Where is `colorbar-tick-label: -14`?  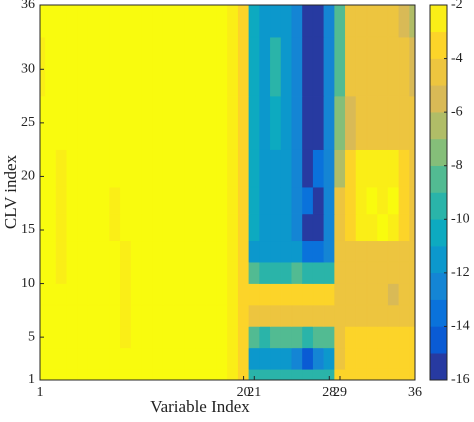
colorbar-tick-label: -14 is located at coordinates (460, 326).